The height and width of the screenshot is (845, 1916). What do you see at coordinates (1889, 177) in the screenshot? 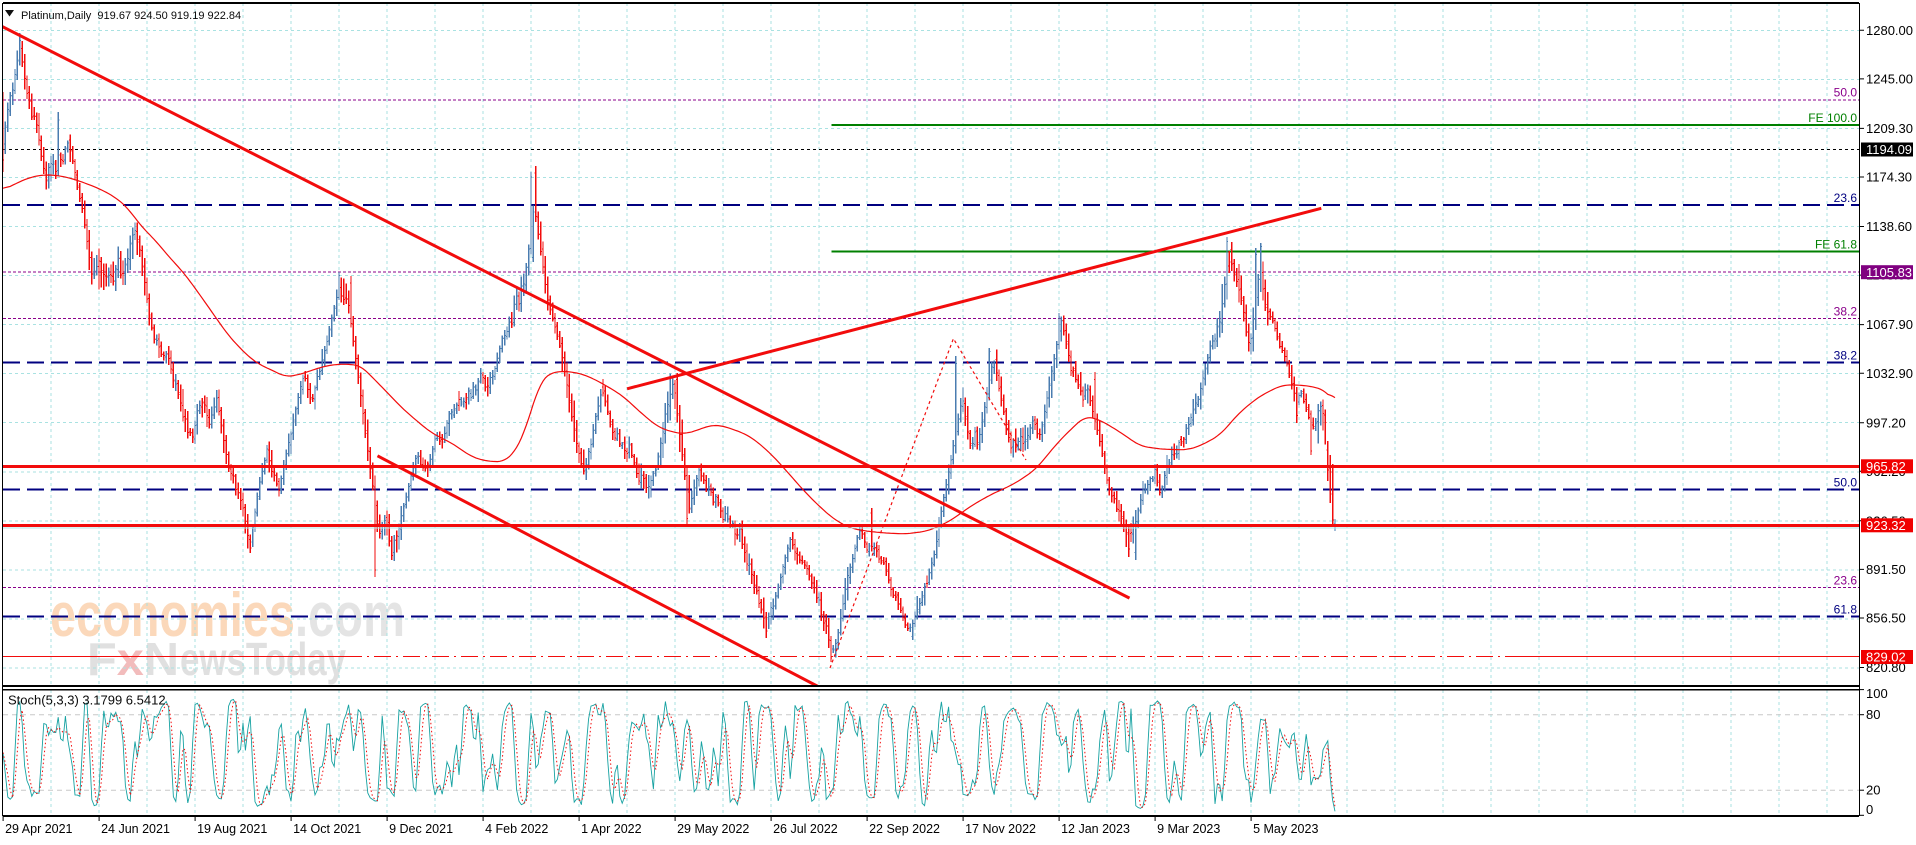
I see `svg-text: 1174.30` at bounding box center [1889, 177].